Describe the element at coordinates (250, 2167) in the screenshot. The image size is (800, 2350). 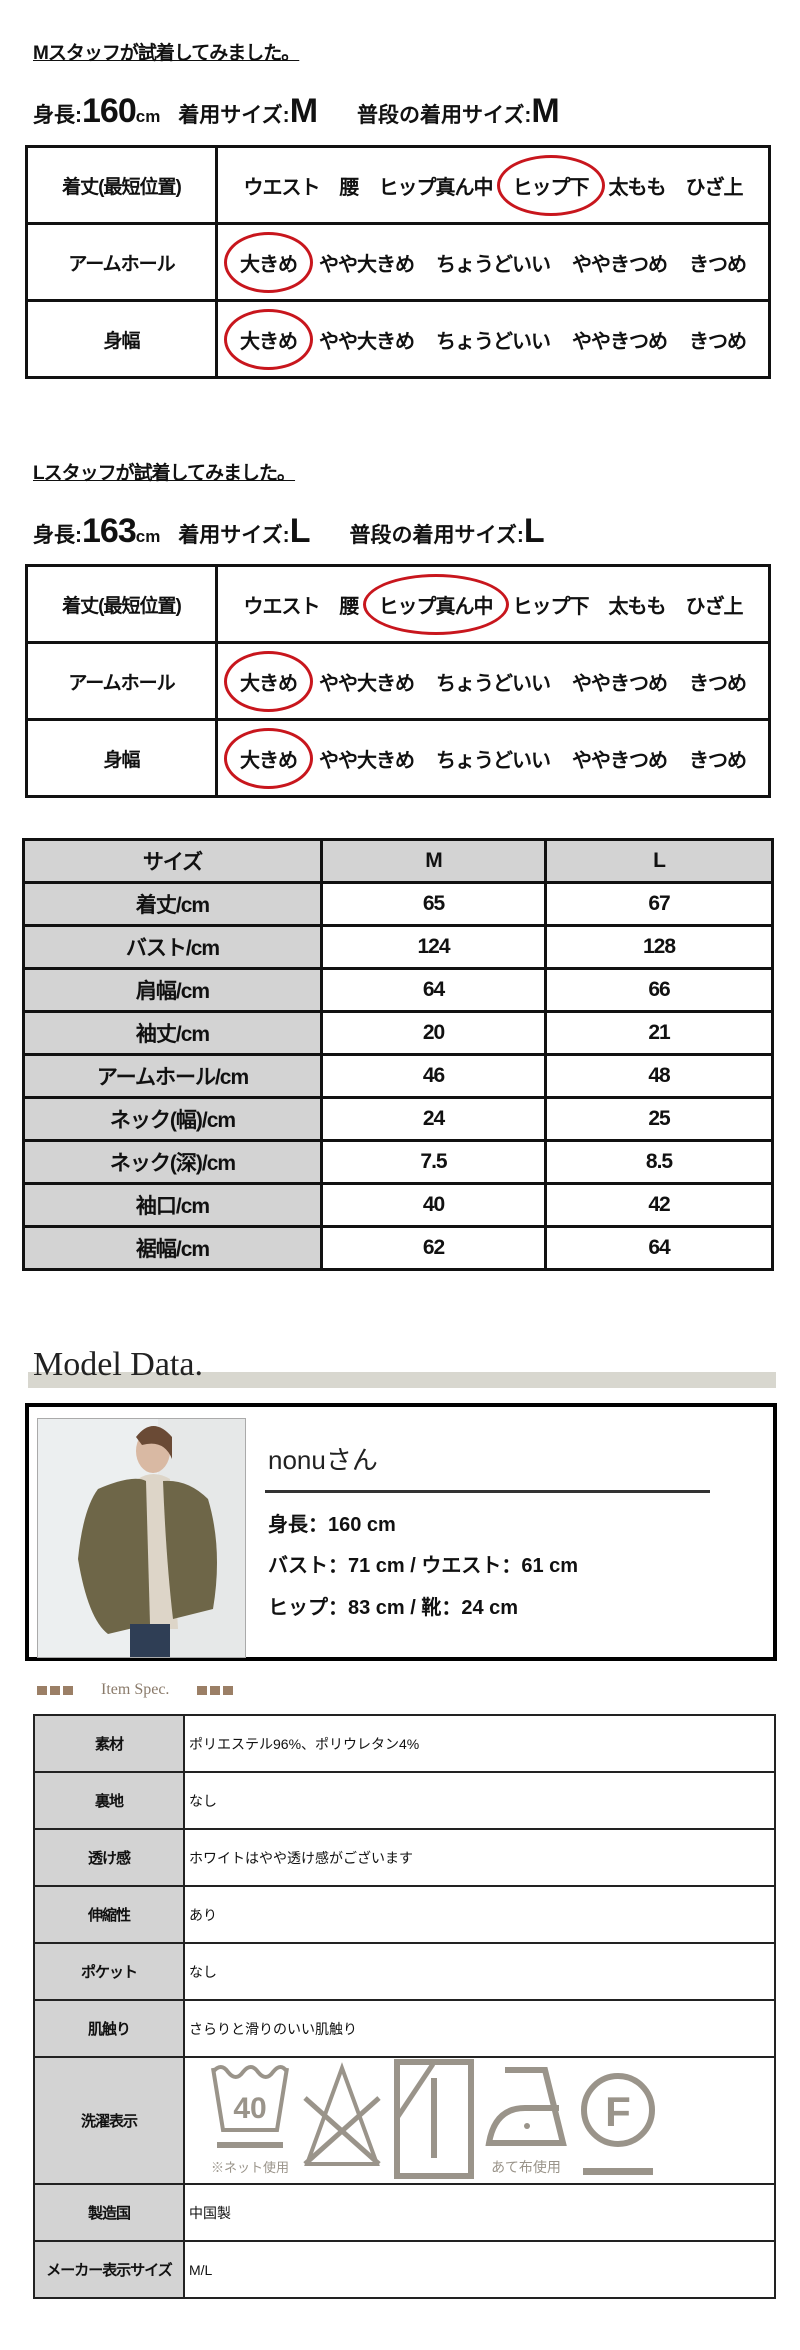
I see `wash-net-note: ※ネット使用` at that location.